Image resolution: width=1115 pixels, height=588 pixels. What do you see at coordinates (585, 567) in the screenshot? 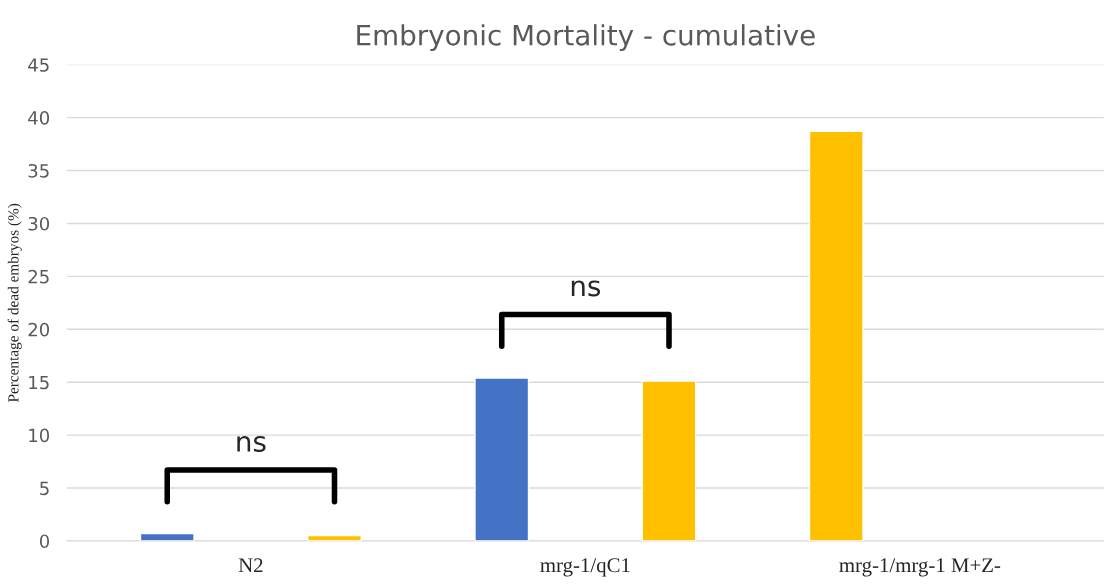
I see `x-tick-label: mrg-1/qC1` at bounding box center [585, 567].